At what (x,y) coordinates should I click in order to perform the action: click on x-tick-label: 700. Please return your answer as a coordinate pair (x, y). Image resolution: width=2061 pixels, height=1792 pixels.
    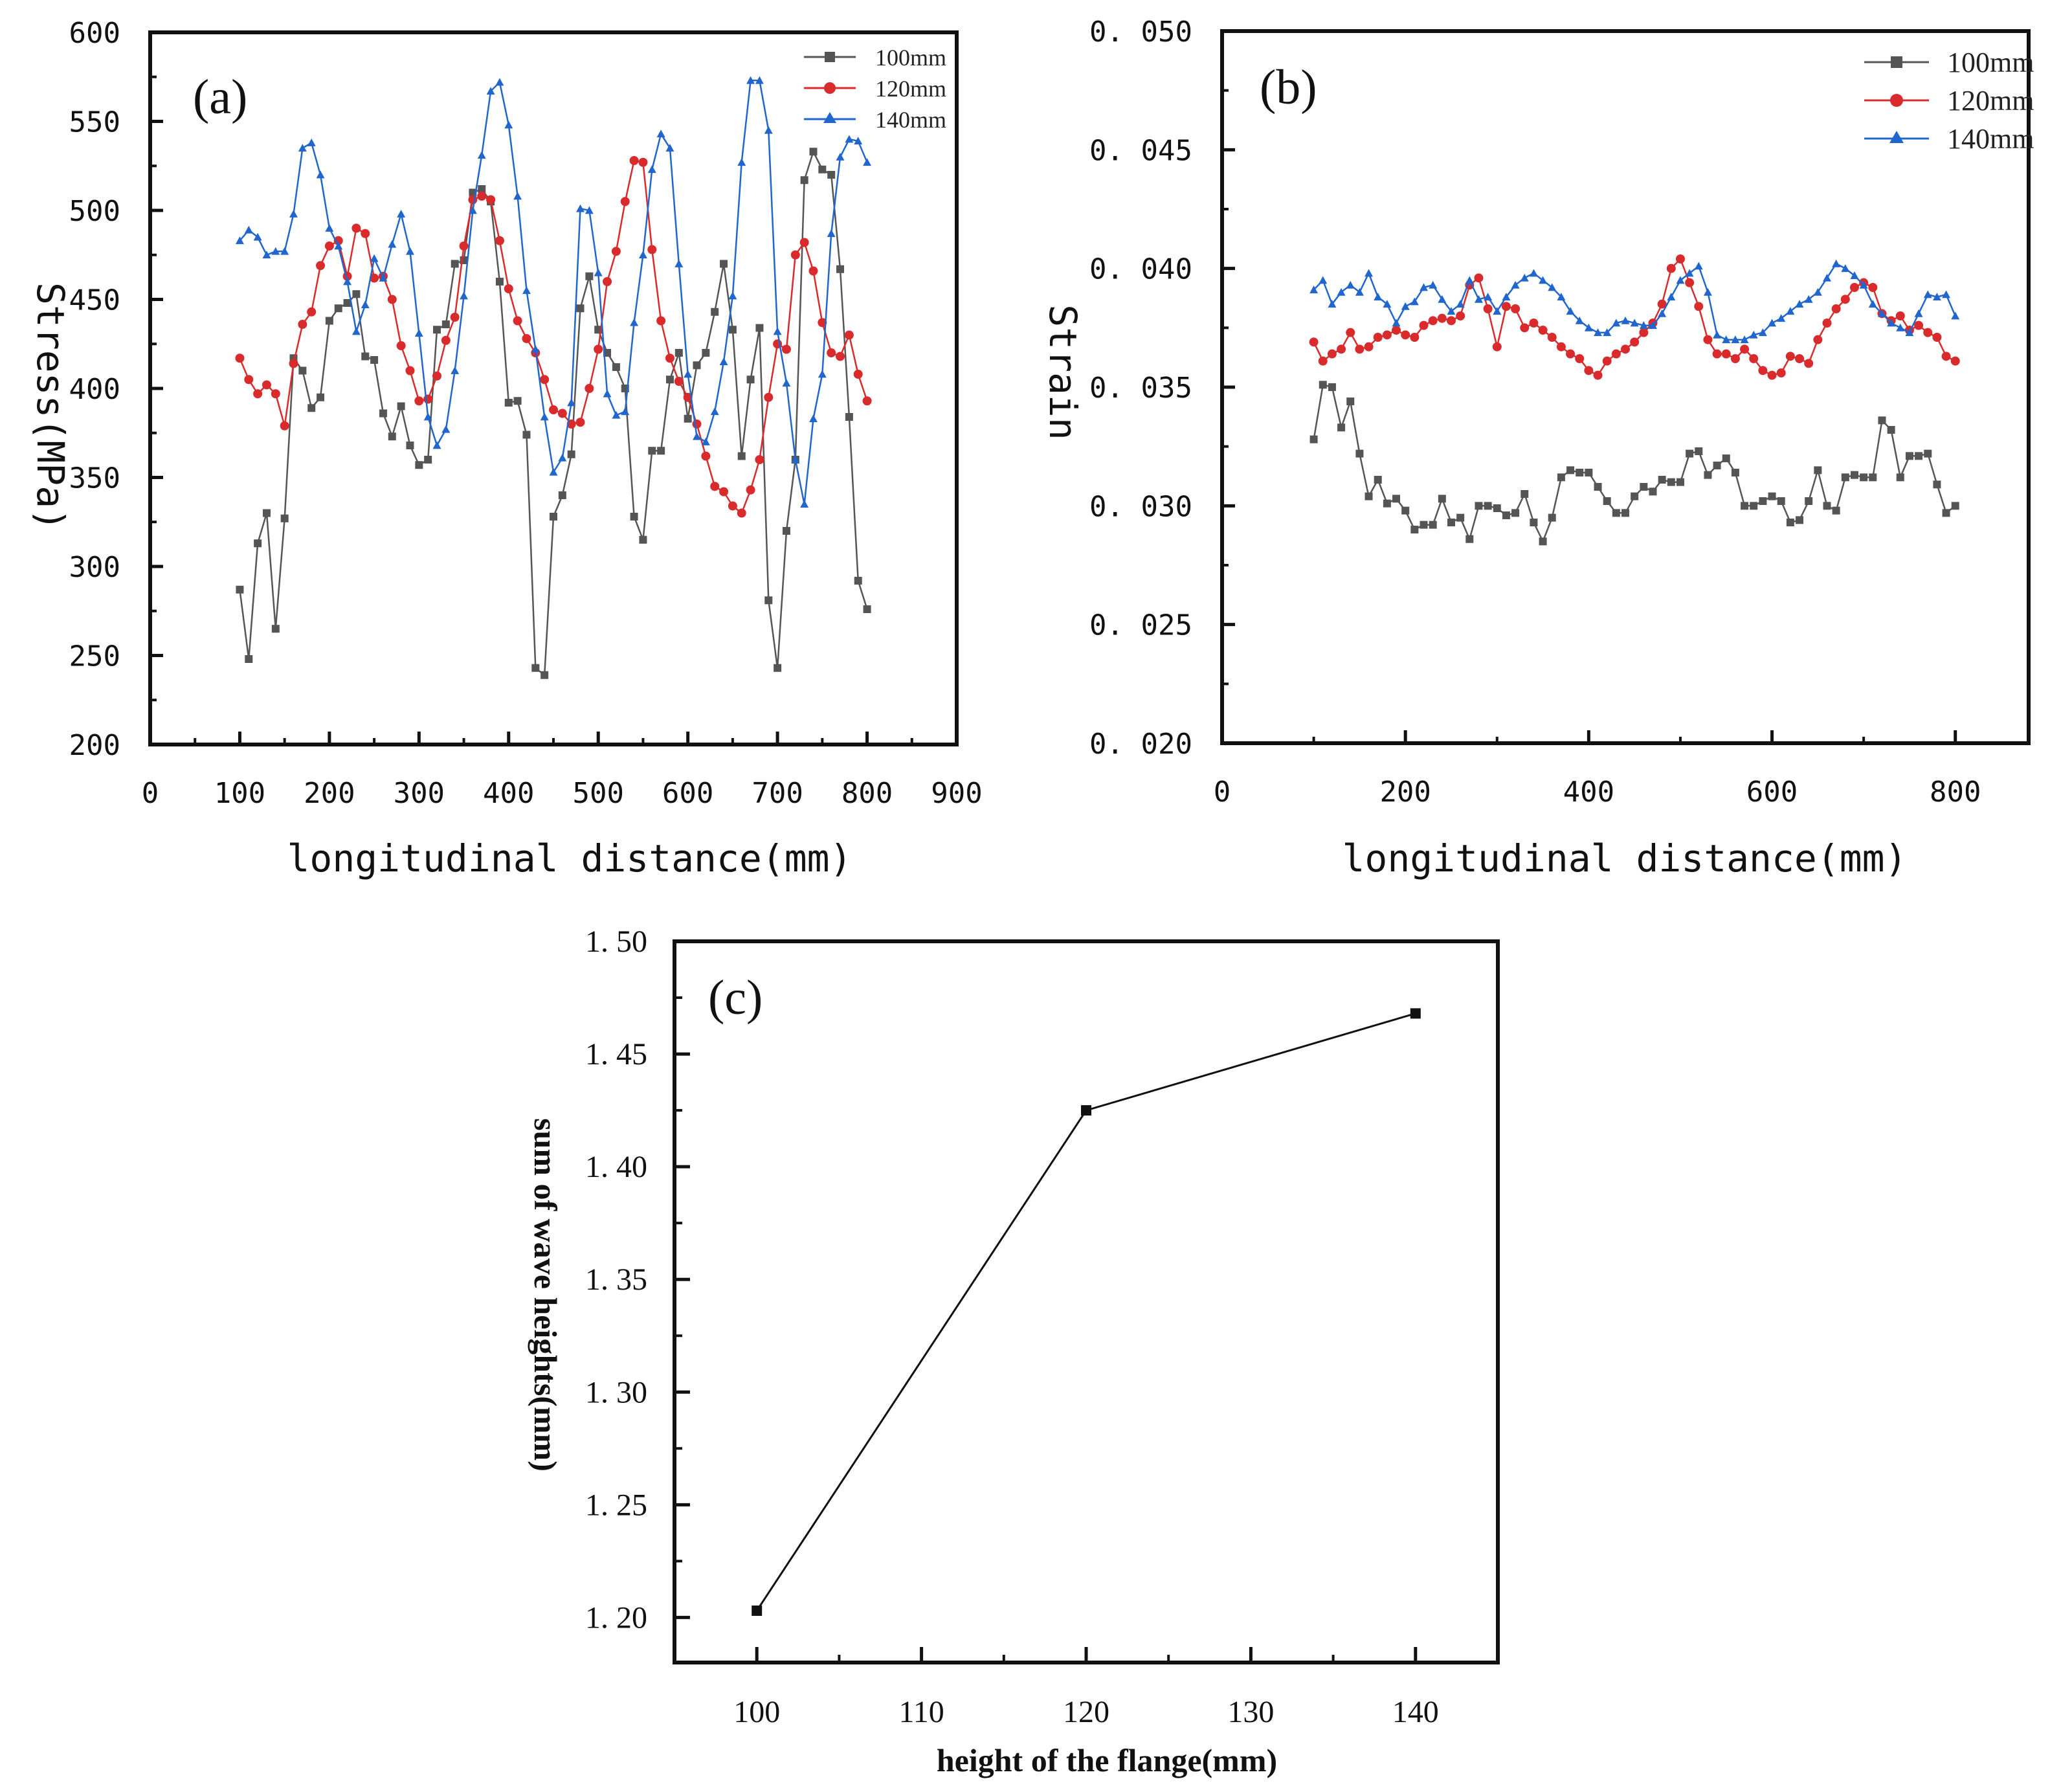
    Looking at the image, I should click on (777, 793).